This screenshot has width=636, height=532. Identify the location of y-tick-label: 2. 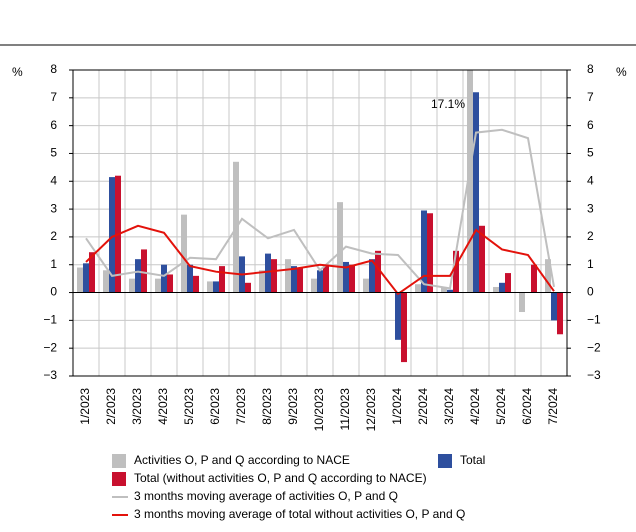
(53, 236).